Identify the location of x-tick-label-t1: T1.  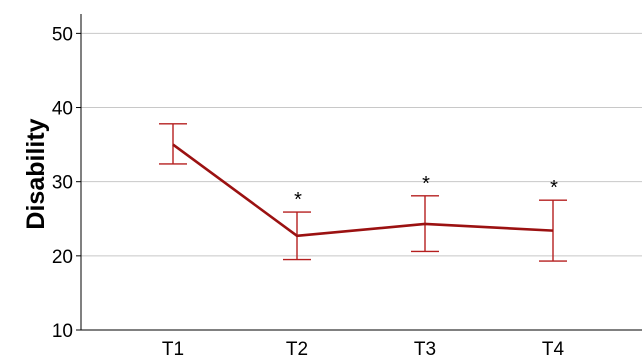
(173, 348).